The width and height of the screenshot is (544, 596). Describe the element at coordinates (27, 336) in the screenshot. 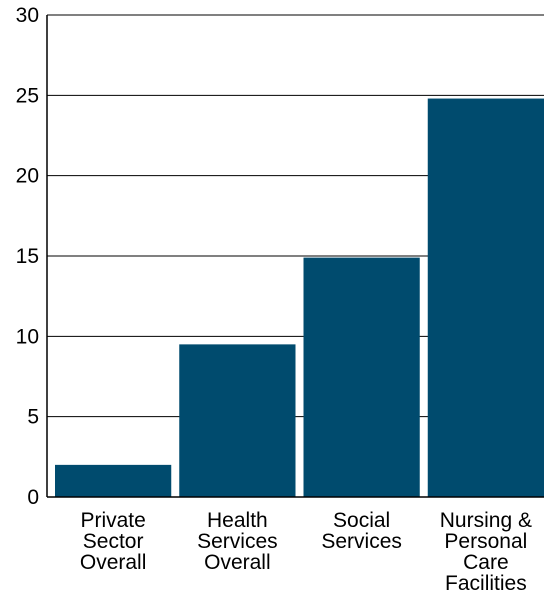

I see `y-tick-label: 10` at that location.